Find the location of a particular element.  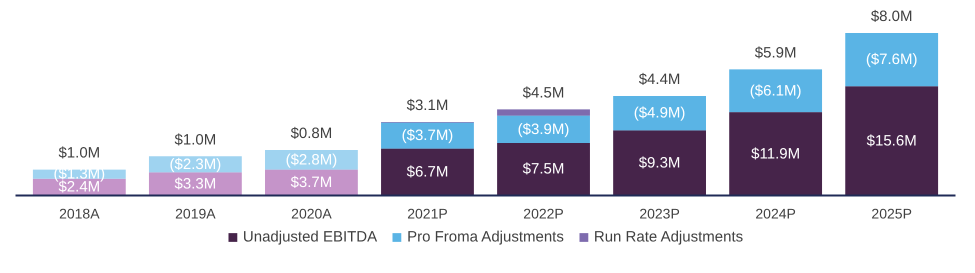

data-label: $3.7M is located at coordinates (311, 183).